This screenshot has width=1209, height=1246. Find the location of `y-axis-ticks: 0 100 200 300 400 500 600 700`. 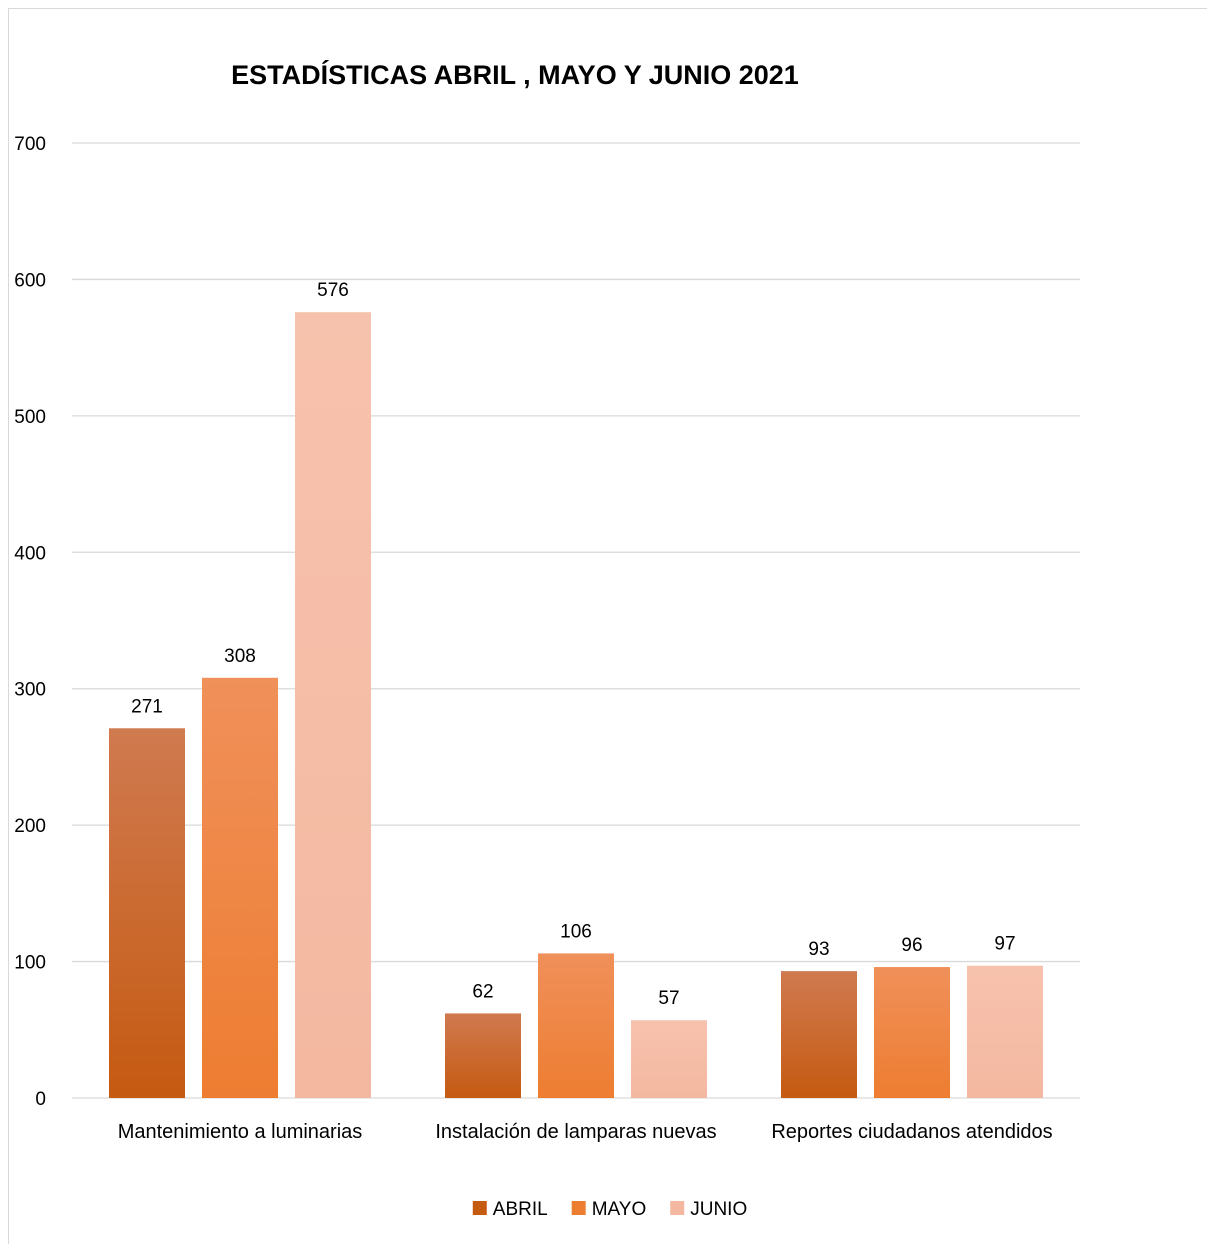

y-axis-ticks: 0 100 200 300 400 500 600 700 is located at coordinates (30, 622).